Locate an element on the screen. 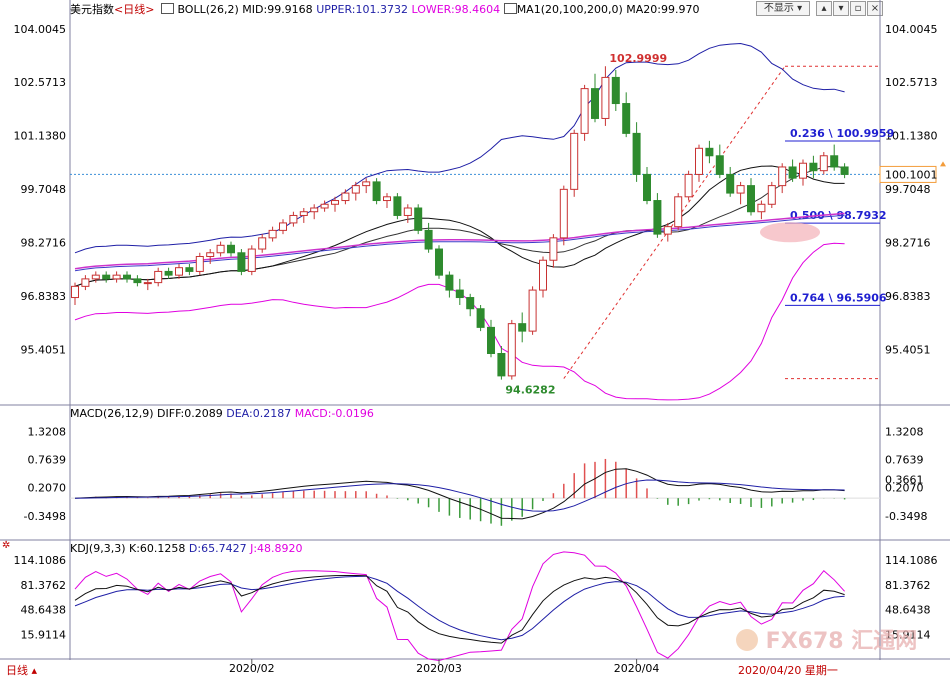 This screenshot has height=678, width=950. period-label: <日线> is located at coordinates (134, 9).